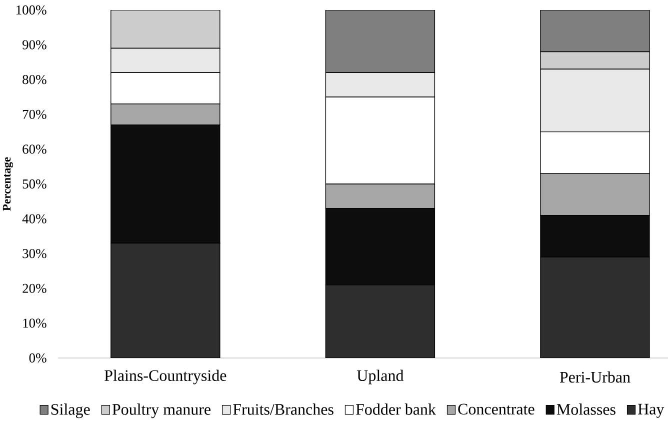  What do you see at coordinates (396, 409) in the screenshot?
I see `legend-label: Fodder bank` at bounding box center [396, 409].